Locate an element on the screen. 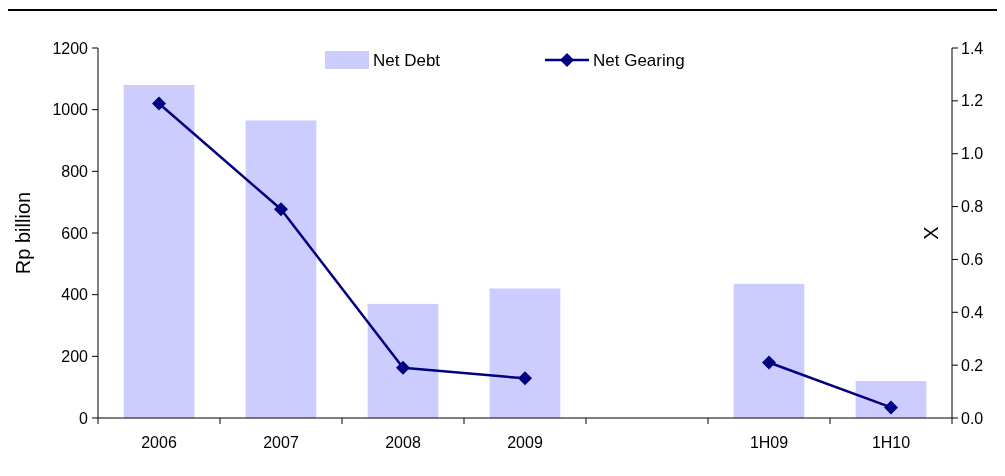 This screenshot has height=476, width=1005. y-axis-title: Rp billion is located at coordinates (23, 233).